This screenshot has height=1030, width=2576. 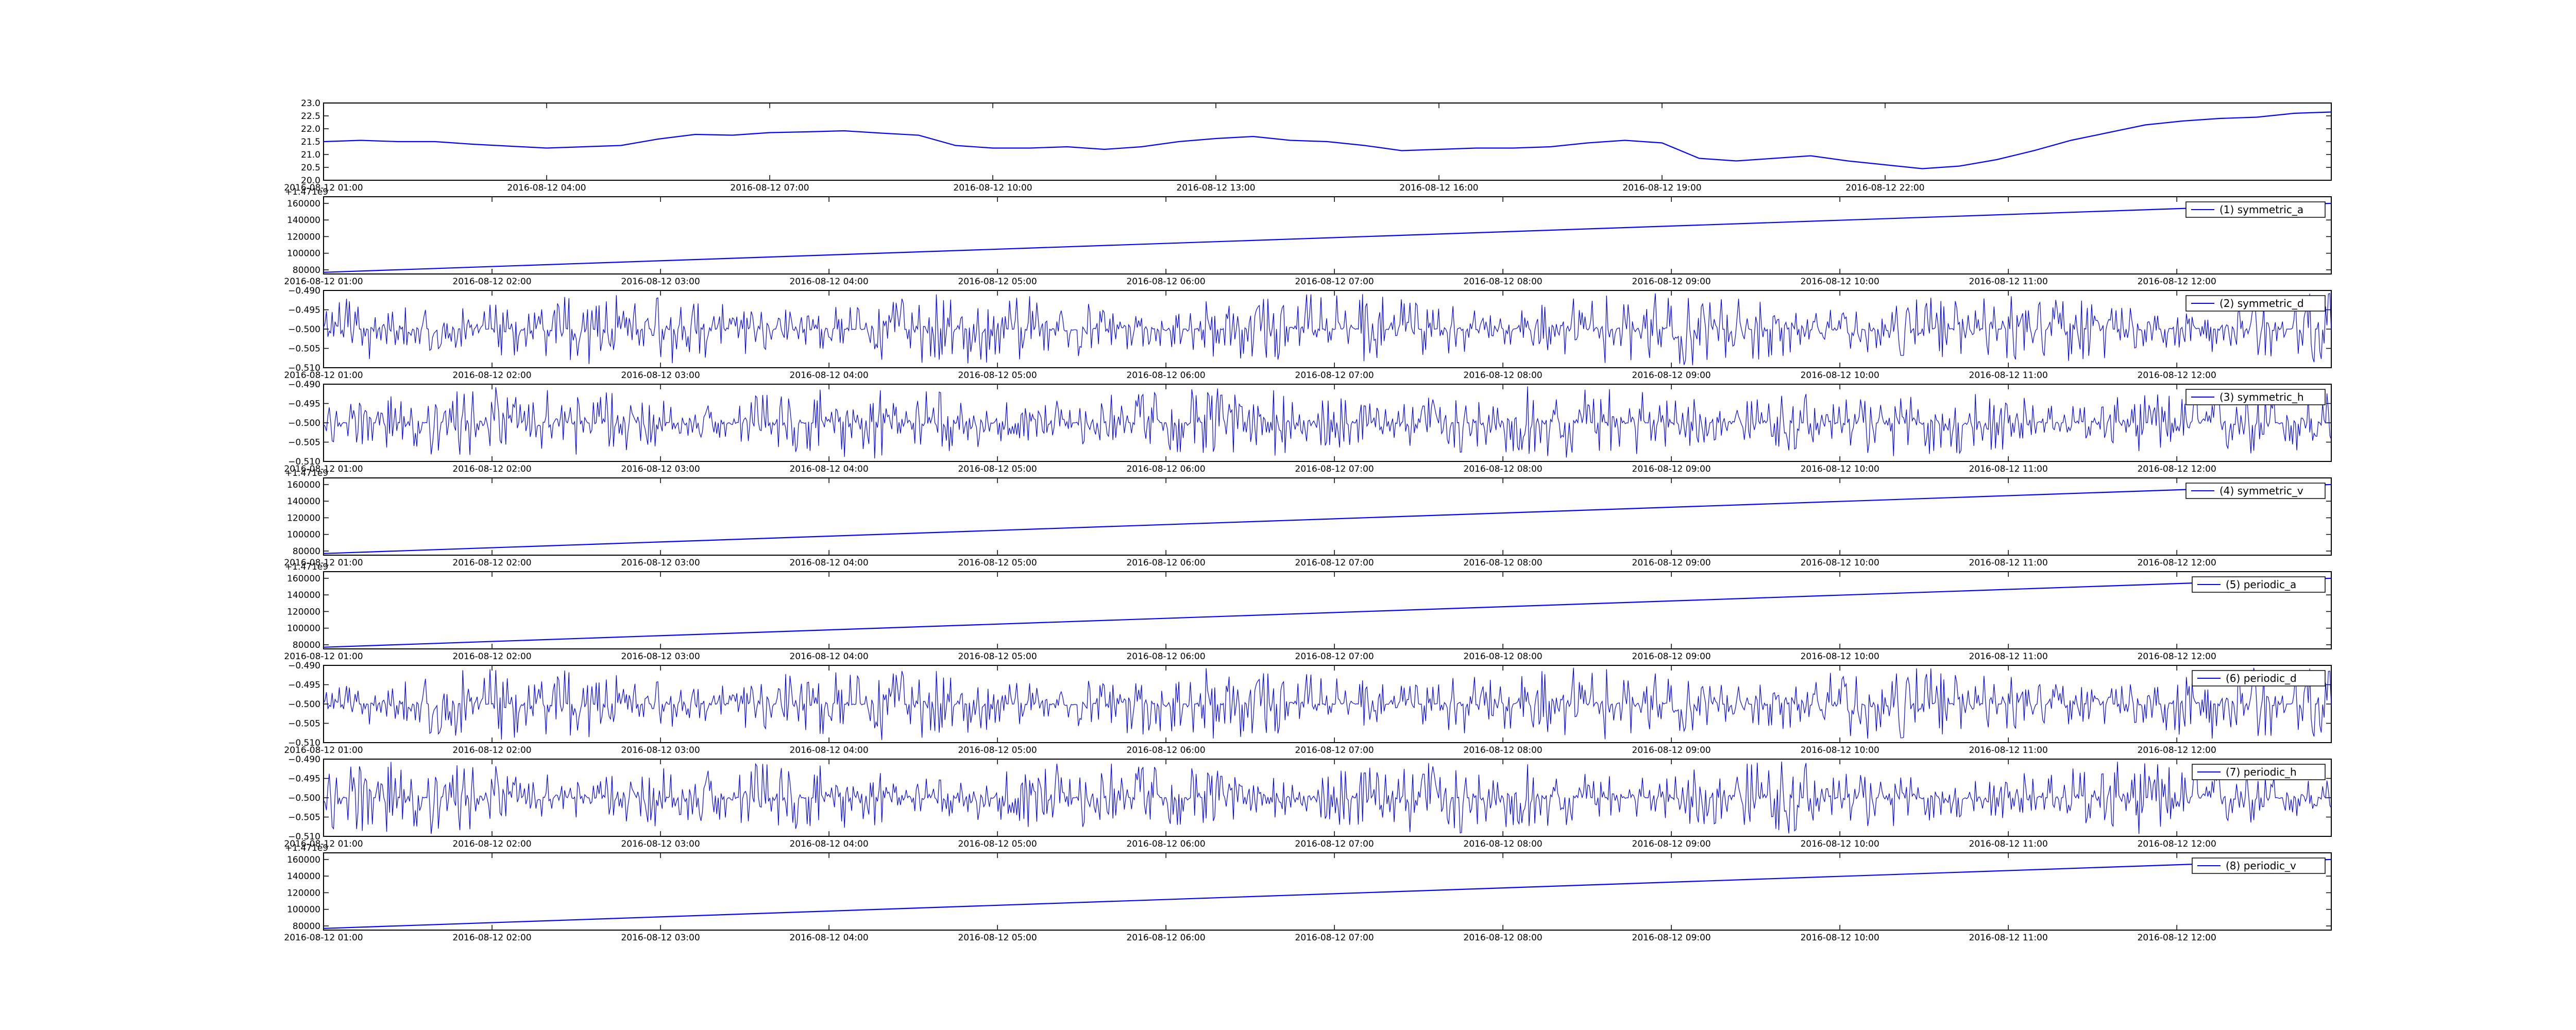 I want to click on y-tick-label: 23.0, so click(x=310, y=103).